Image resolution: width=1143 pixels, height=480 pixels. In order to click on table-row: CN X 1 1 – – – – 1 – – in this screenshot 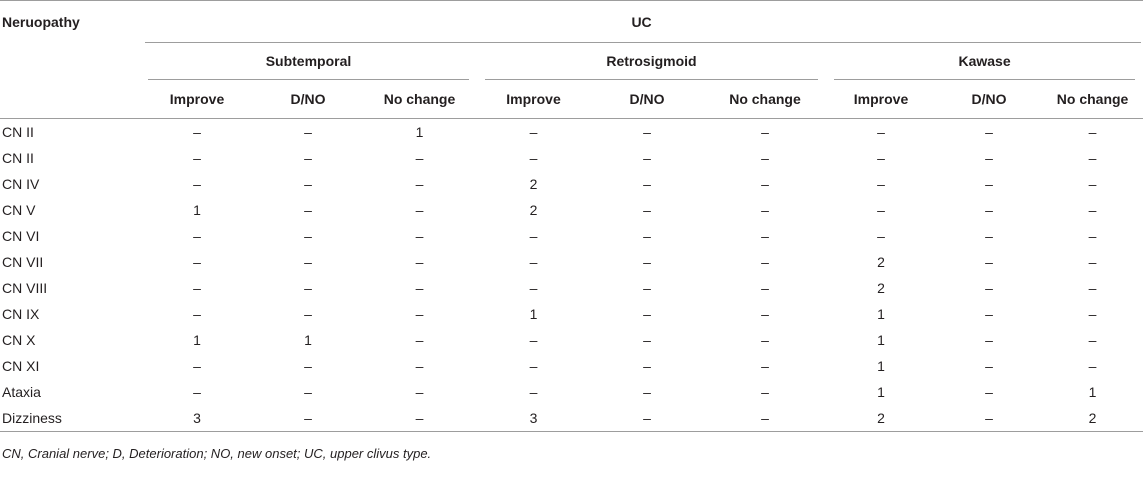, I will do `click(571, 340)`.